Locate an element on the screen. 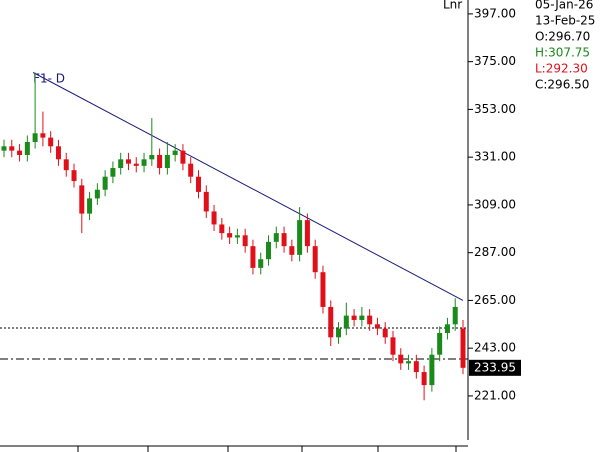 This screenshot has width=608, height=452. last-price-label: 233.95 is located at coordinates (495, 367).